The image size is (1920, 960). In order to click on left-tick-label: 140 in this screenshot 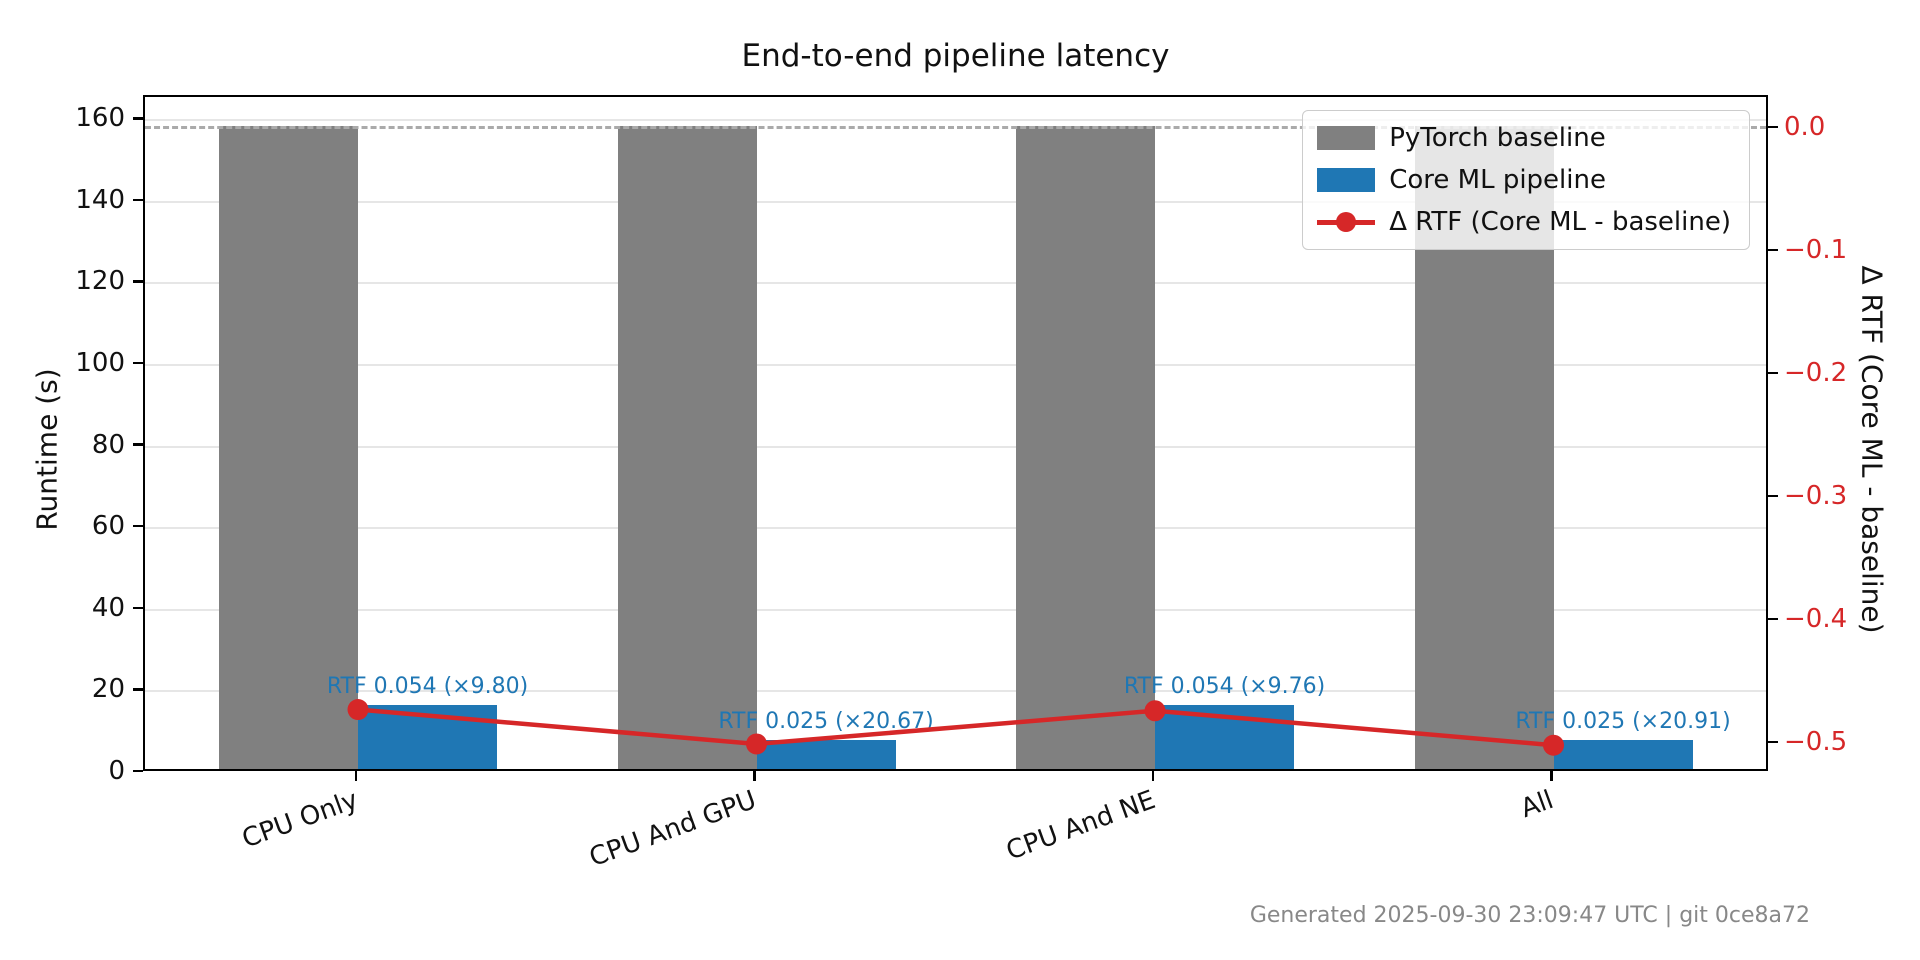, I will do `click(100, 199)`.